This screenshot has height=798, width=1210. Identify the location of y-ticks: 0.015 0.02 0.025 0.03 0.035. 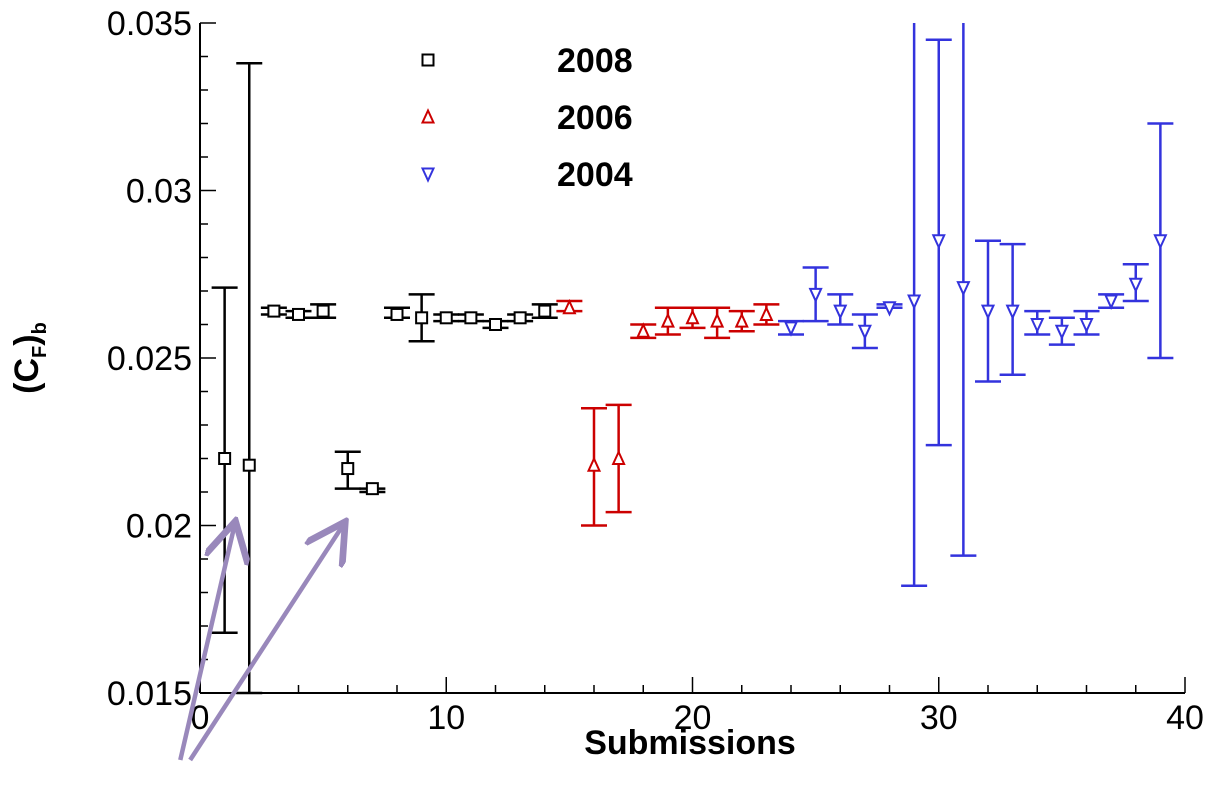
(161, 359).